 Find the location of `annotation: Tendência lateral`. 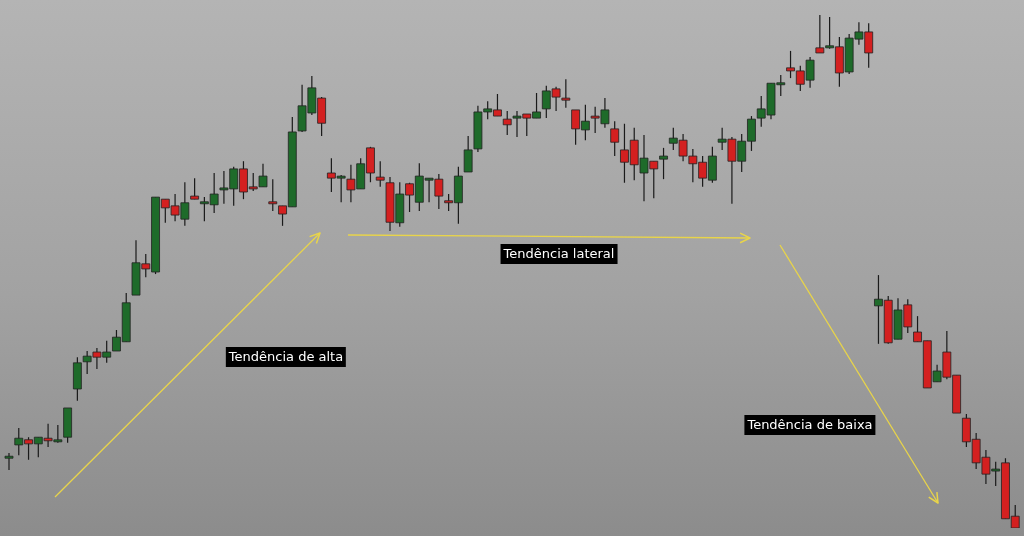

annotation: Tendência lateral is located at coordinates (559, 254).